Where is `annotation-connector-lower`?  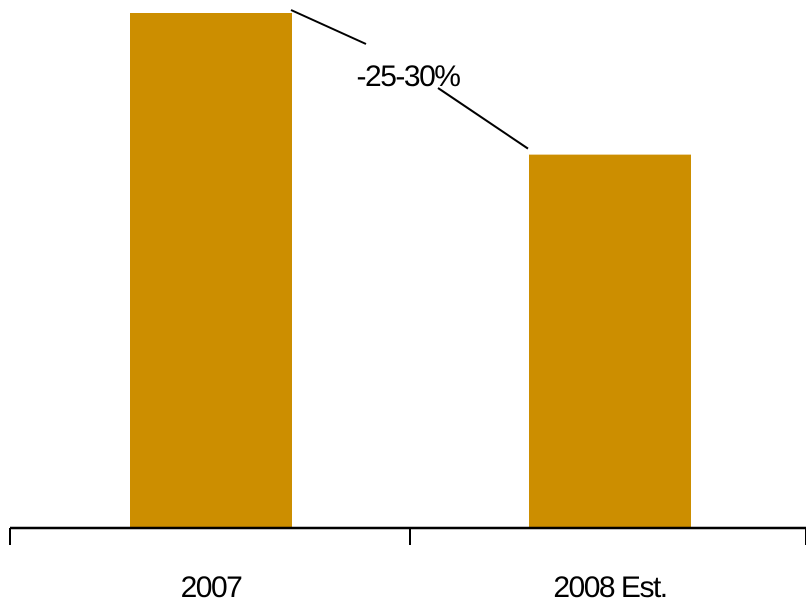 annotation-connector-lower is located at coordinates (483, 118).